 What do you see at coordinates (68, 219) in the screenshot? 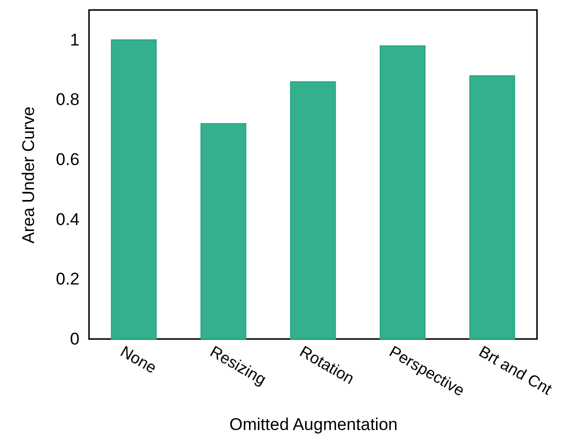
I see `y-tick-label: 0.4` at bounding box center [68, 219].